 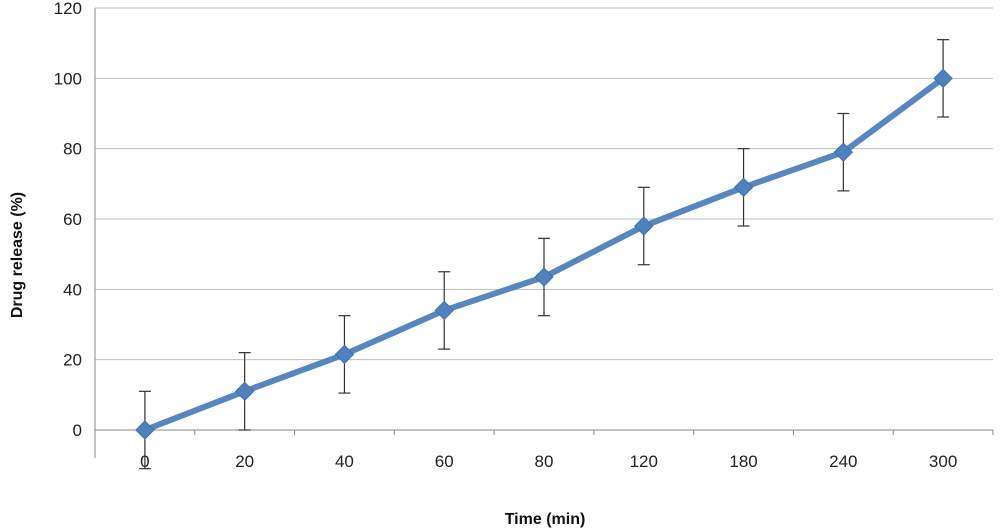 I want to click on x-tick-label: 60, so click(x=444, y=461).